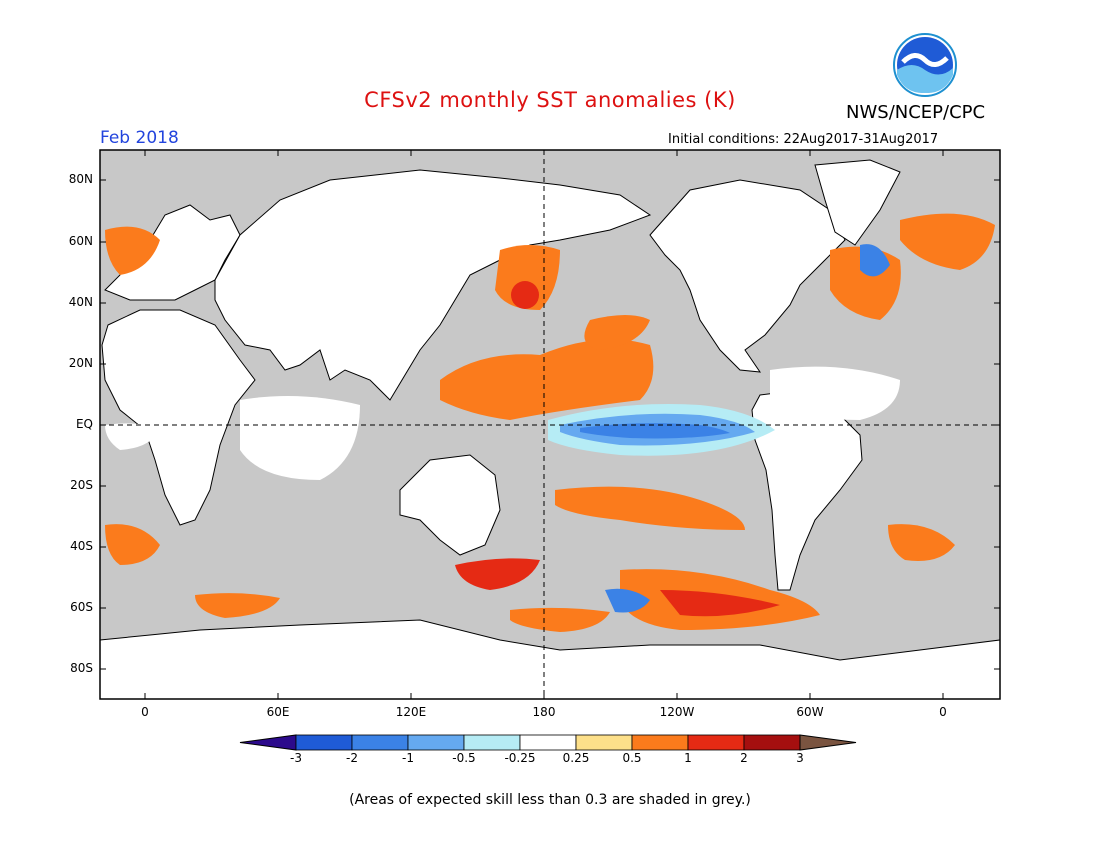 This screenshot has width=1100, height=850. I want to click on colorbar-tick-label: -0.5, so click(464, 758).